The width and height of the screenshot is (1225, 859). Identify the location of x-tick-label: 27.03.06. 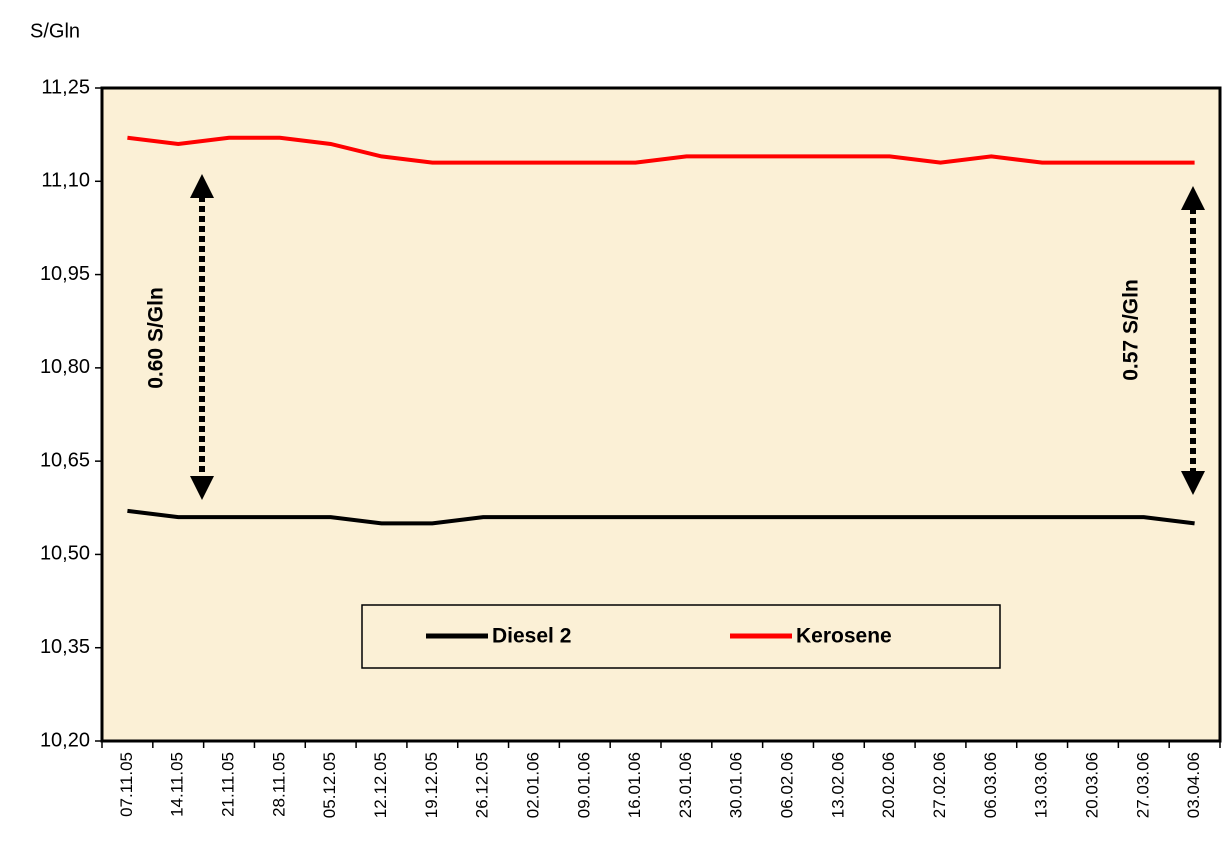
(1142, 785).